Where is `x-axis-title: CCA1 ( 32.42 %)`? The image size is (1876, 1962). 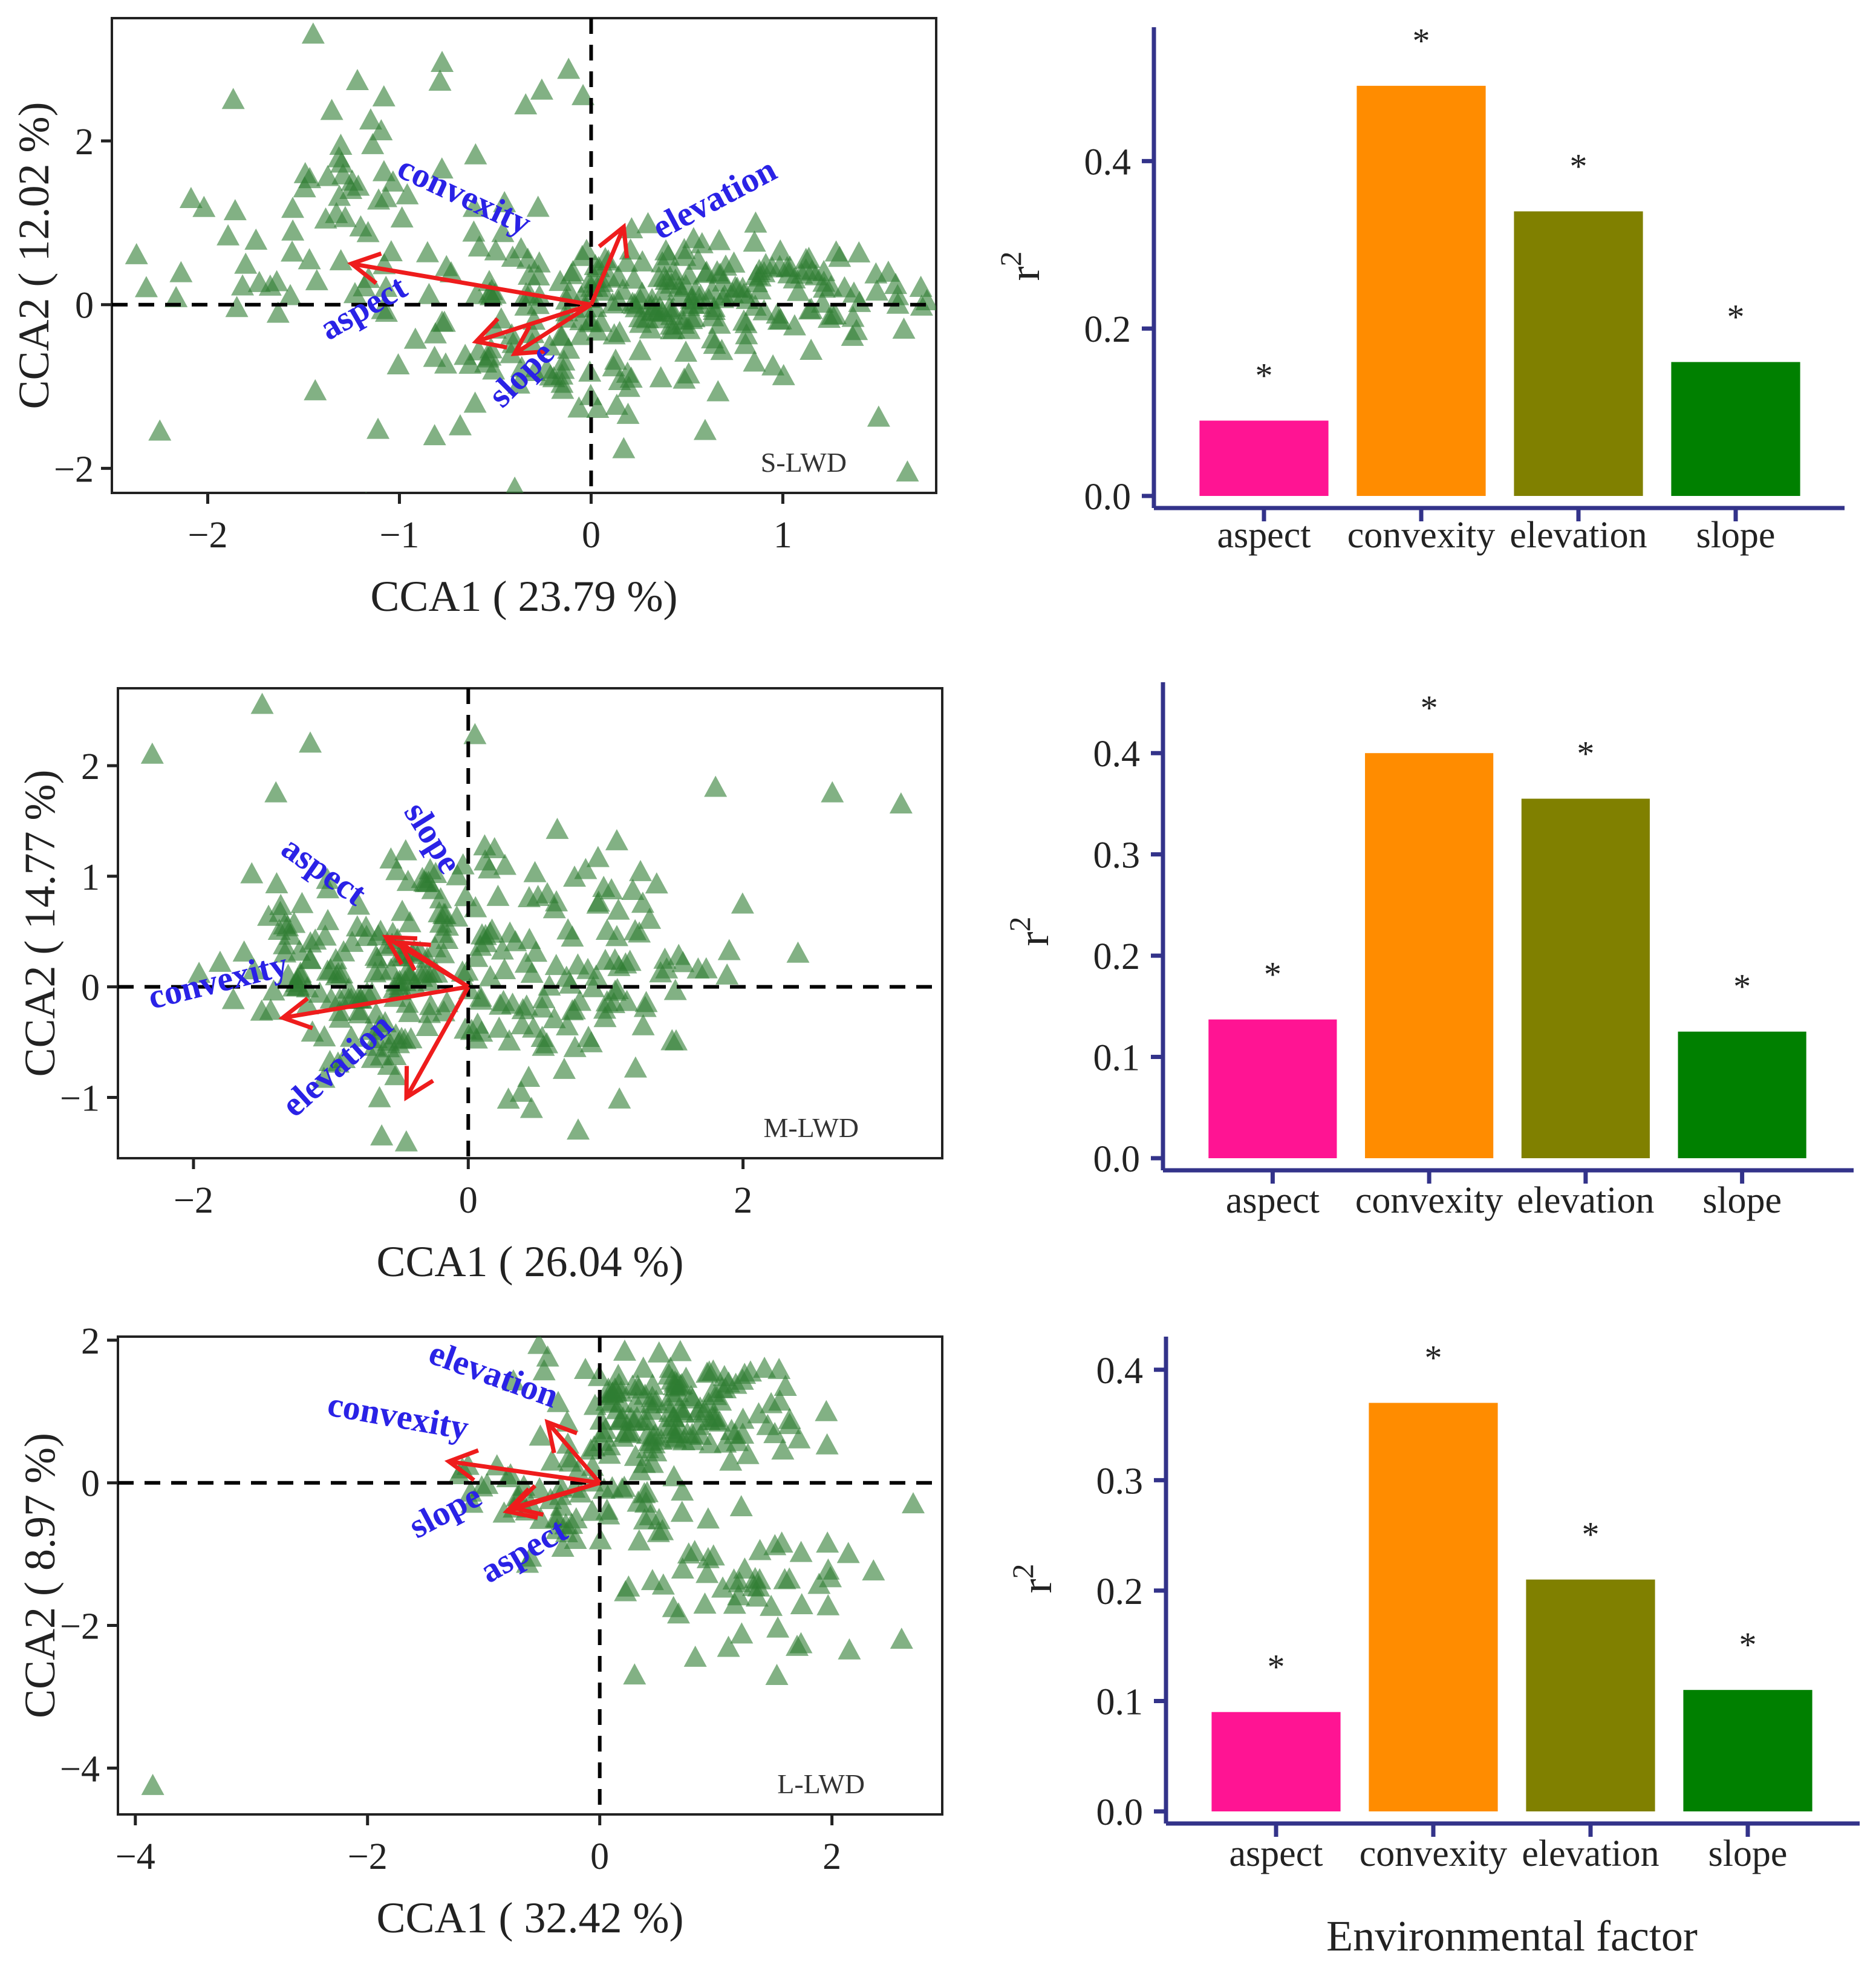
x-axis-title: CCA1 ( 32.42 %) is located at coordinates (530, 1918).